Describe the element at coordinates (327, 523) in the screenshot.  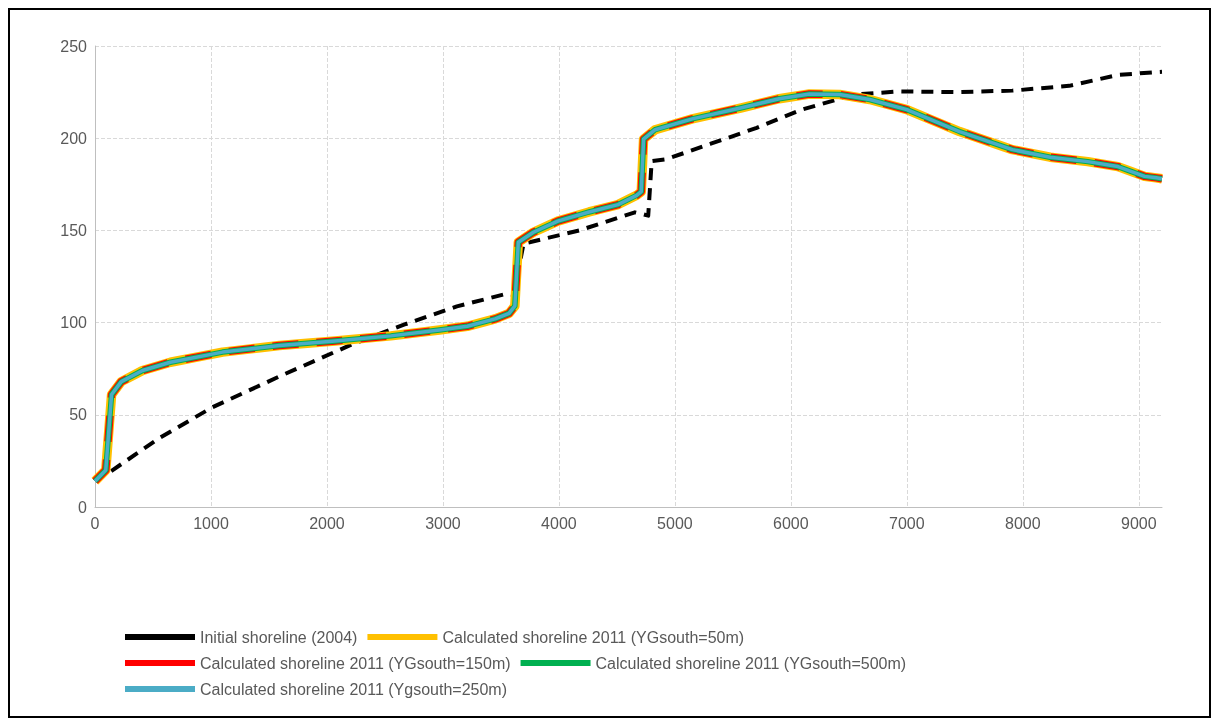
I see `x-tick-label: 2000` at that location.